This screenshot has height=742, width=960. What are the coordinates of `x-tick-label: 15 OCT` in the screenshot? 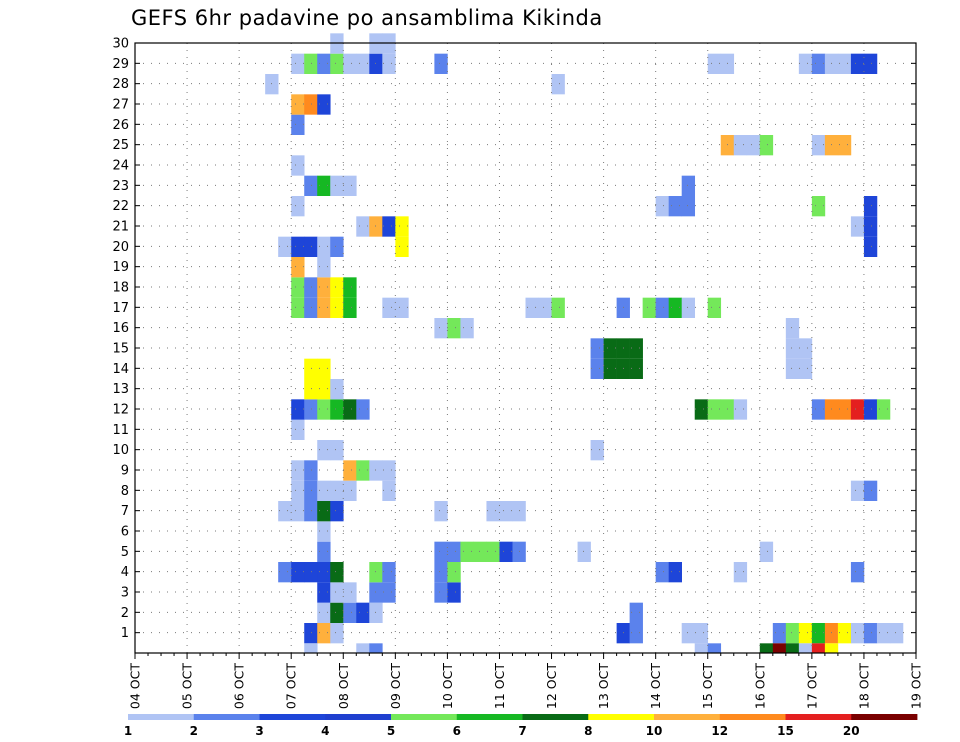 It's located at (707, 686).